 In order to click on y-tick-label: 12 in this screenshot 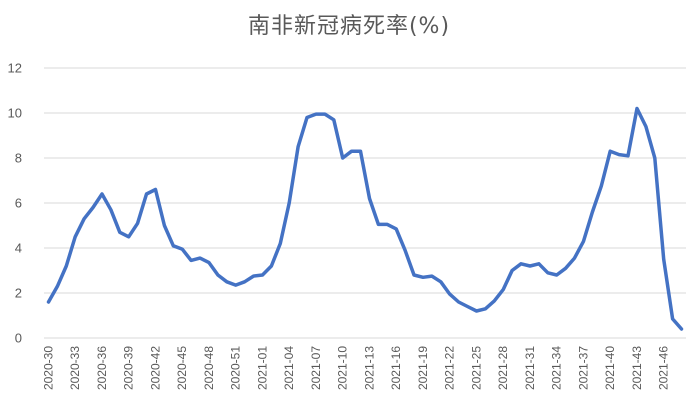, I will do `click(15, 68)`.